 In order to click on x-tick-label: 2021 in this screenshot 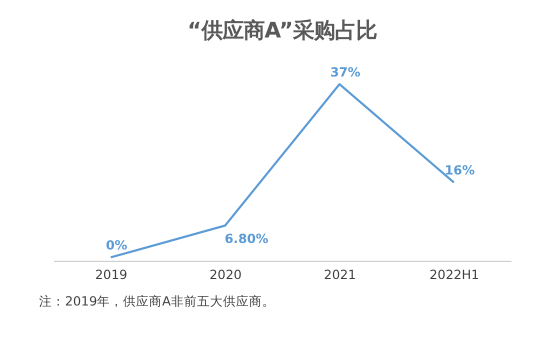, I will do `click(340, 274)`.